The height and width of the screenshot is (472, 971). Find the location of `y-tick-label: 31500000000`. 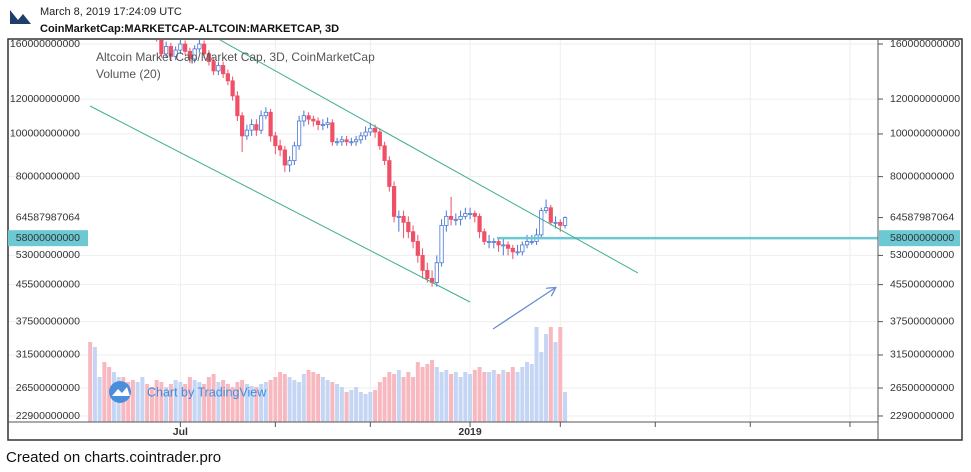

y-tick-label: 31500000000 is located at coordinates (922, 355).